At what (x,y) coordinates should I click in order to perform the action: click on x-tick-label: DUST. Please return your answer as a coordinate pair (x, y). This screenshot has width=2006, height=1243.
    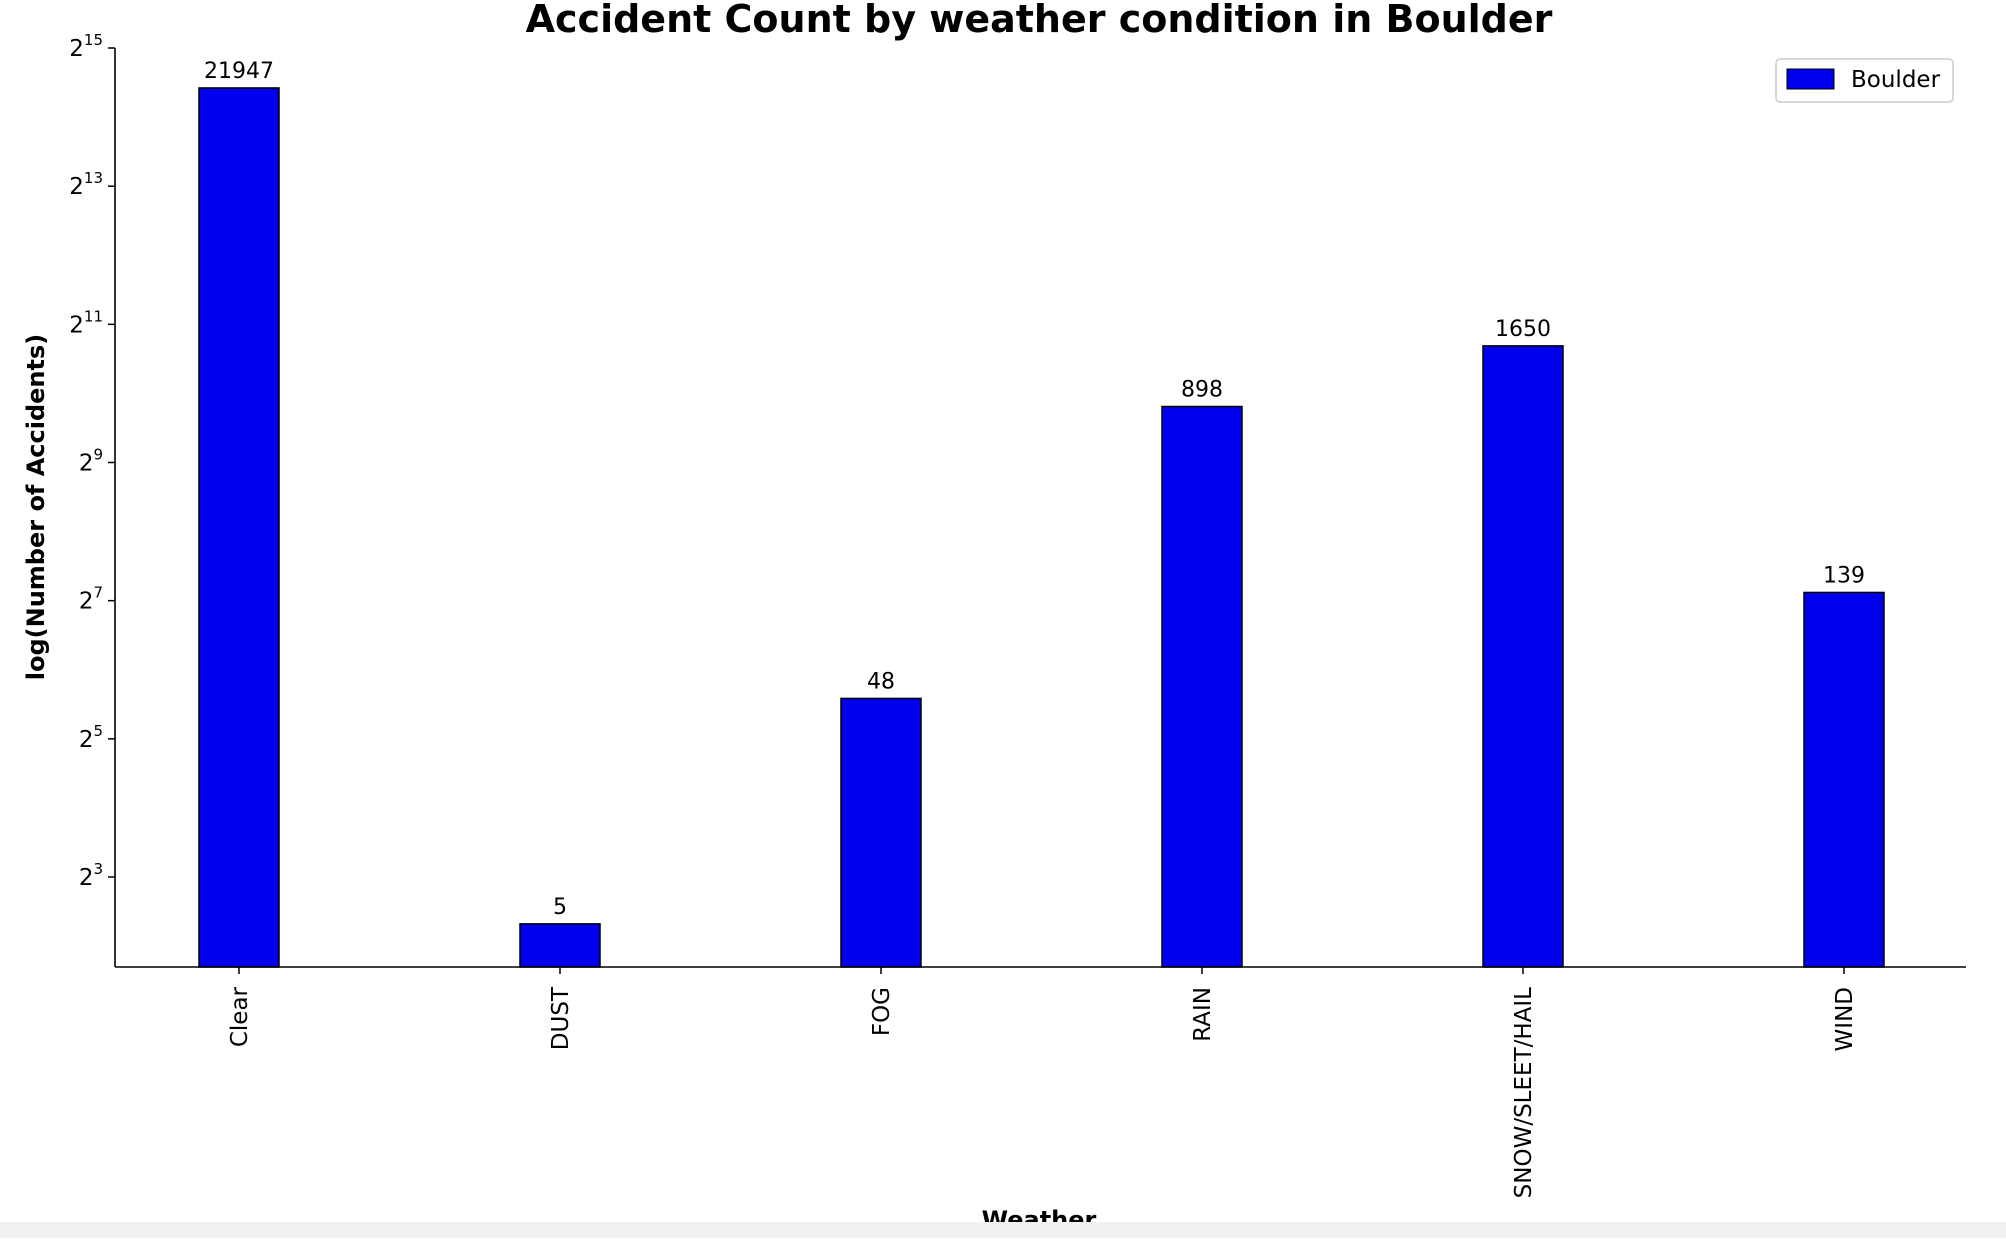
    Looking at the image, I should click on (561, 1018).